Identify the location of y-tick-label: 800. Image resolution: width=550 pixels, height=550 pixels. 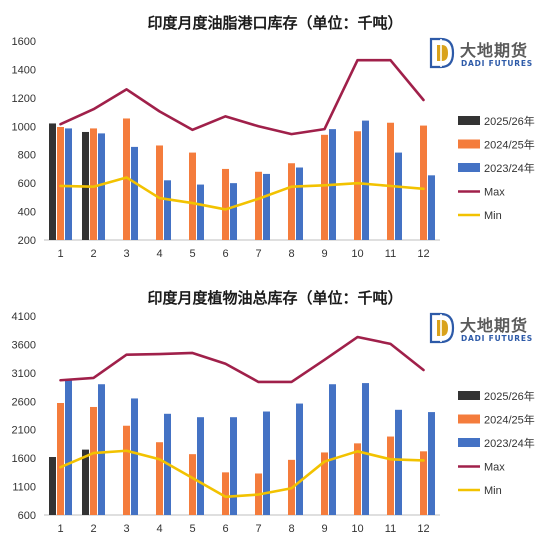
(27, 156).